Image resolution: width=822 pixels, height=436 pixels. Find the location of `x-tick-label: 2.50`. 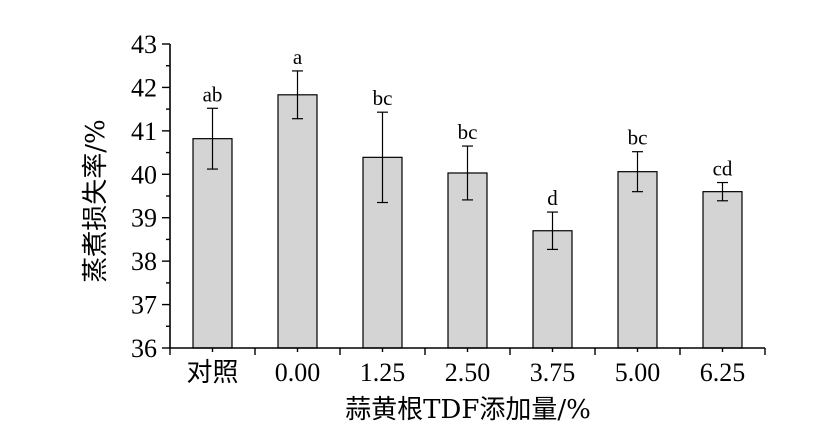

x-tick-label: 2.50 is located at coordinates (468, 372).